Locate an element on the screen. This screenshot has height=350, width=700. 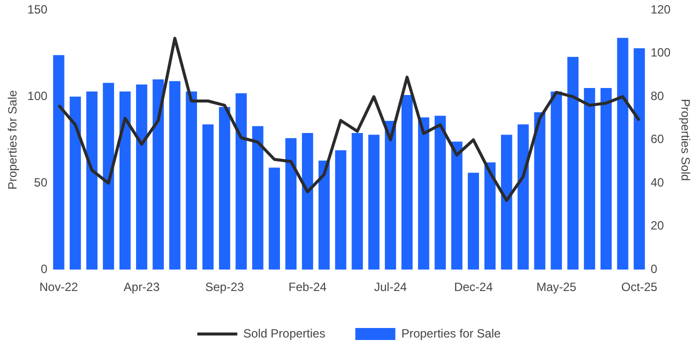
y2-tick-label: 40 is located at coordinates (657, 182).